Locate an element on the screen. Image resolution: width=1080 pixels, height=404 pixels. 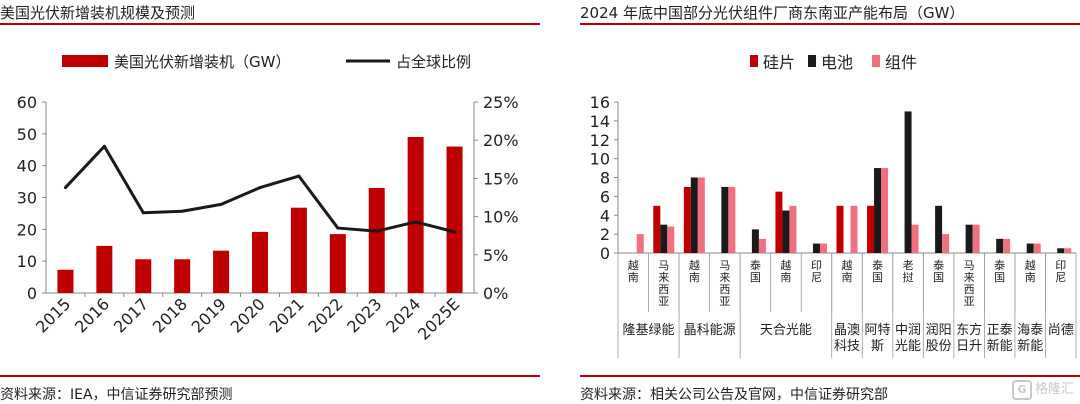
group-label: 中润光能 is located at coordinates (908, 338).